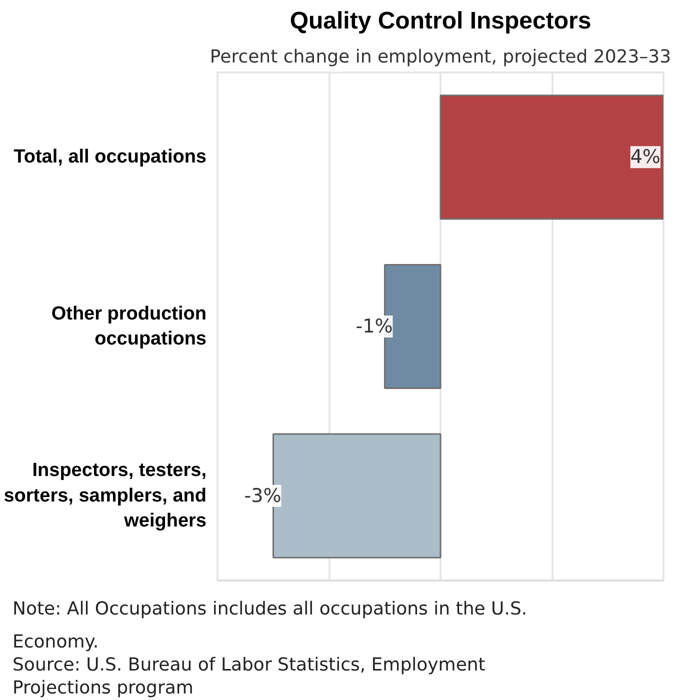  Describe the element at coordinates (263, 495) in the screenshot. I see `data-label: -3%` at that location.